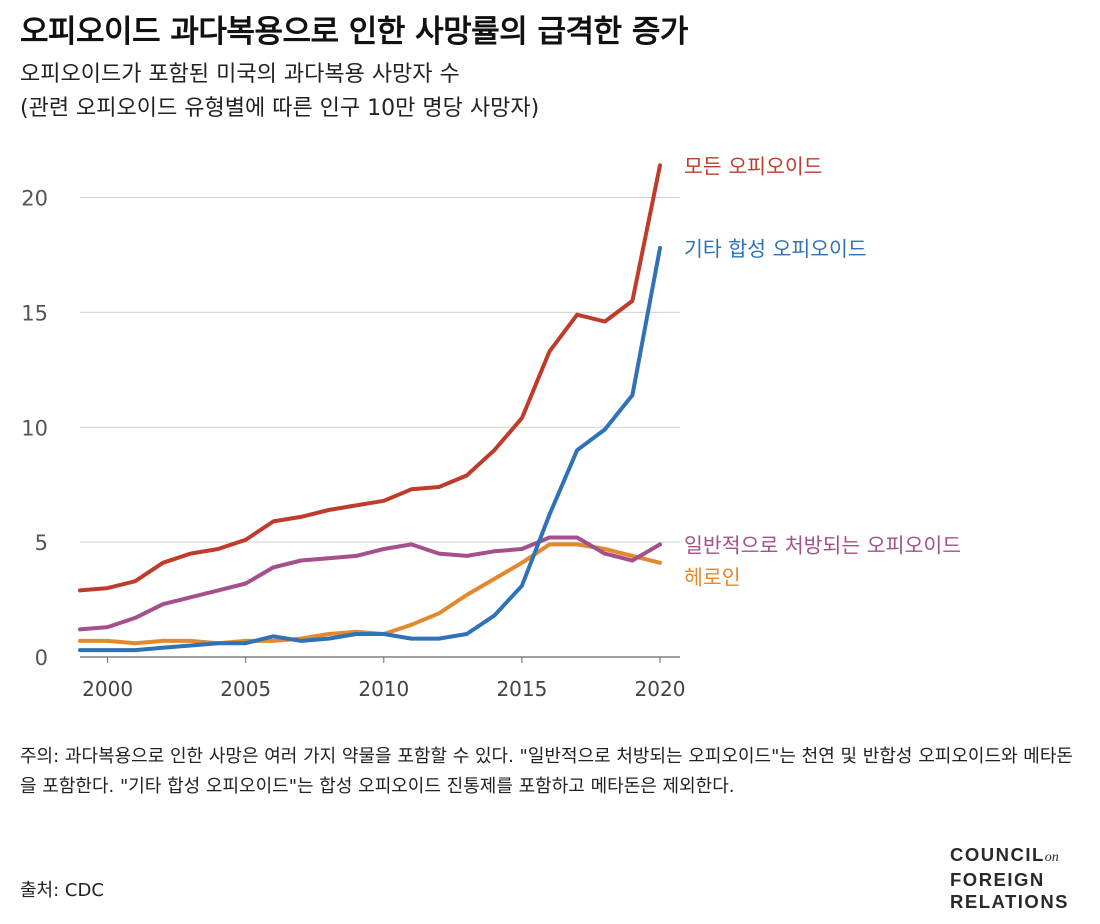 This screenshot has height=924, width=1100. What do you see at coordinates (34, 313) in the screenshot?
I see `y-tick-label: 15` at bounding box center [34, 313].